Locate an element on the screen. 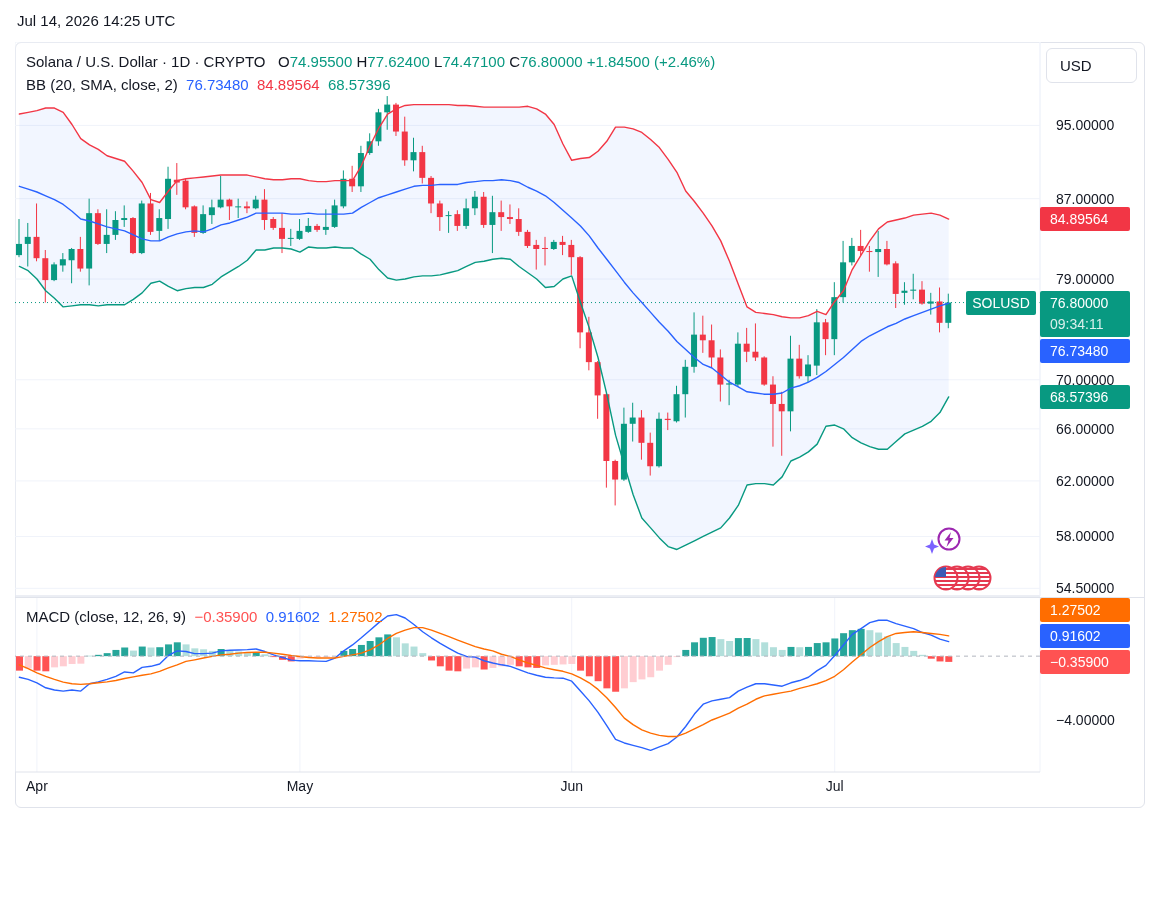 This screenshot has height=899, width=1160. x-tick-label: Jul is located at coordinates (834, 785).